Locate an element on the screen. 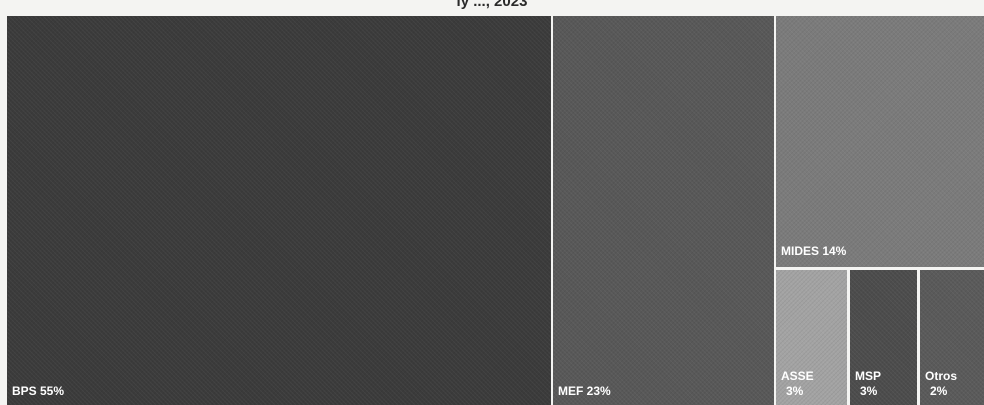  treemap-tile-otros: Otros 2% is located at coordinates (952, 337).